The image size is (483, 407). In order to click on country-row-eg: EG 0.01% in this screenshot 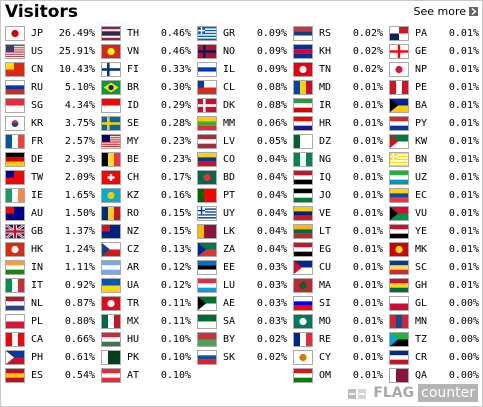, I will do `click(337, 250)`.